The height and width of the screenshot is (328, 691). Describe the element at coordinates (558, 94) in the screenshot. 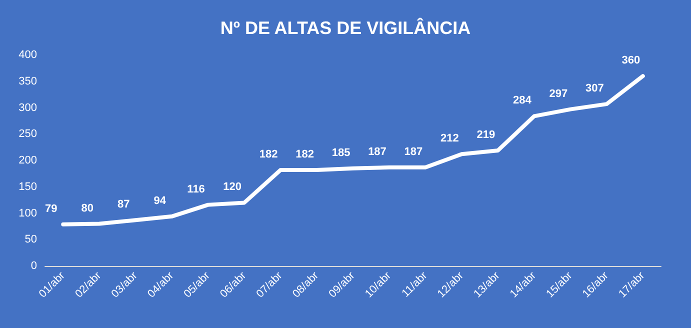

I see `data-label: 297` at that location.